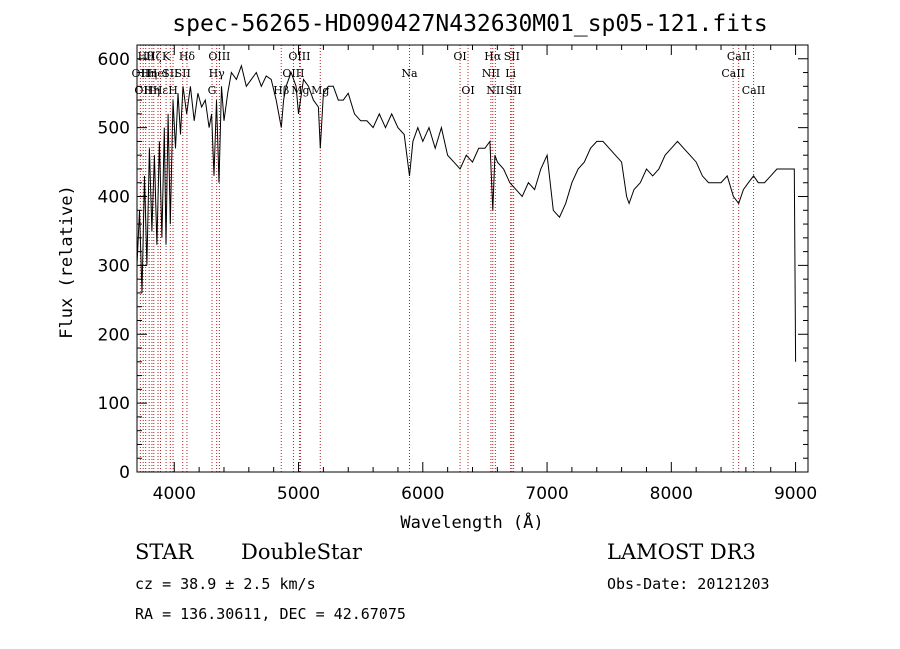  I want to click on line-marker-label-2: Hθ, so click(146, 56).